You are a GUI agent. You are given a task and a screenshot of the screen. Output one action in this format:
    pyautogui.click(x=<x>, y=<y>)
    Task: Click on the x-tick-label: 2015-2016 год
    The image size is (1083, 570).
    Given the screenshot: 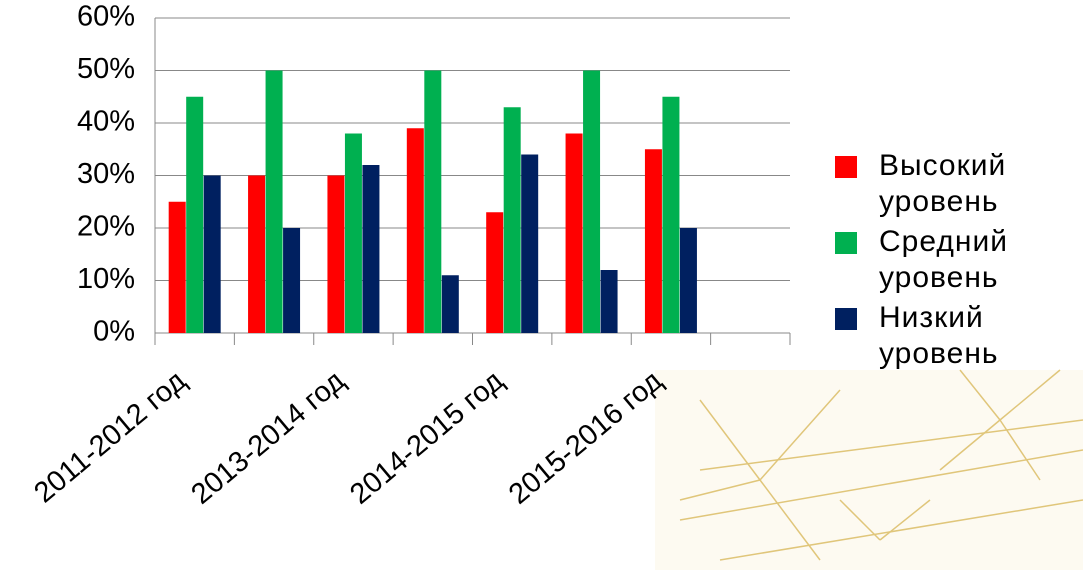 What is the action you would take?
    pyautogui.click(x=585, y=438)
    